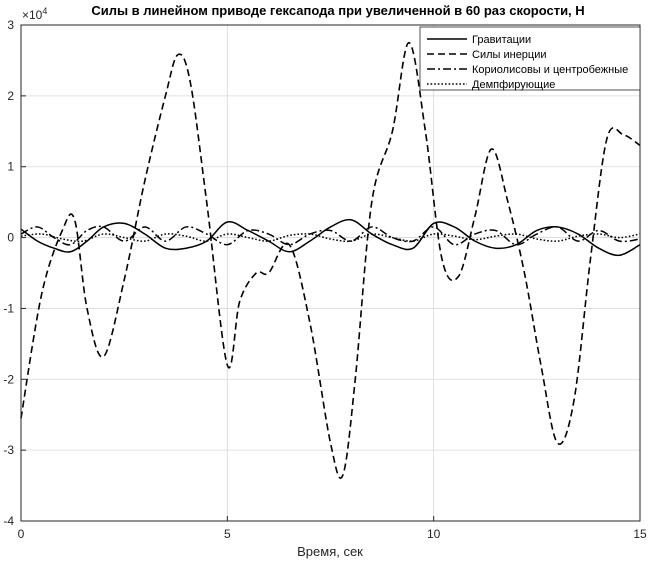 This screenshot has width=652, height=562. Describe the element at coordinates (434, 534) in the screenshot. I see `x-tick-label: 10` at that location.